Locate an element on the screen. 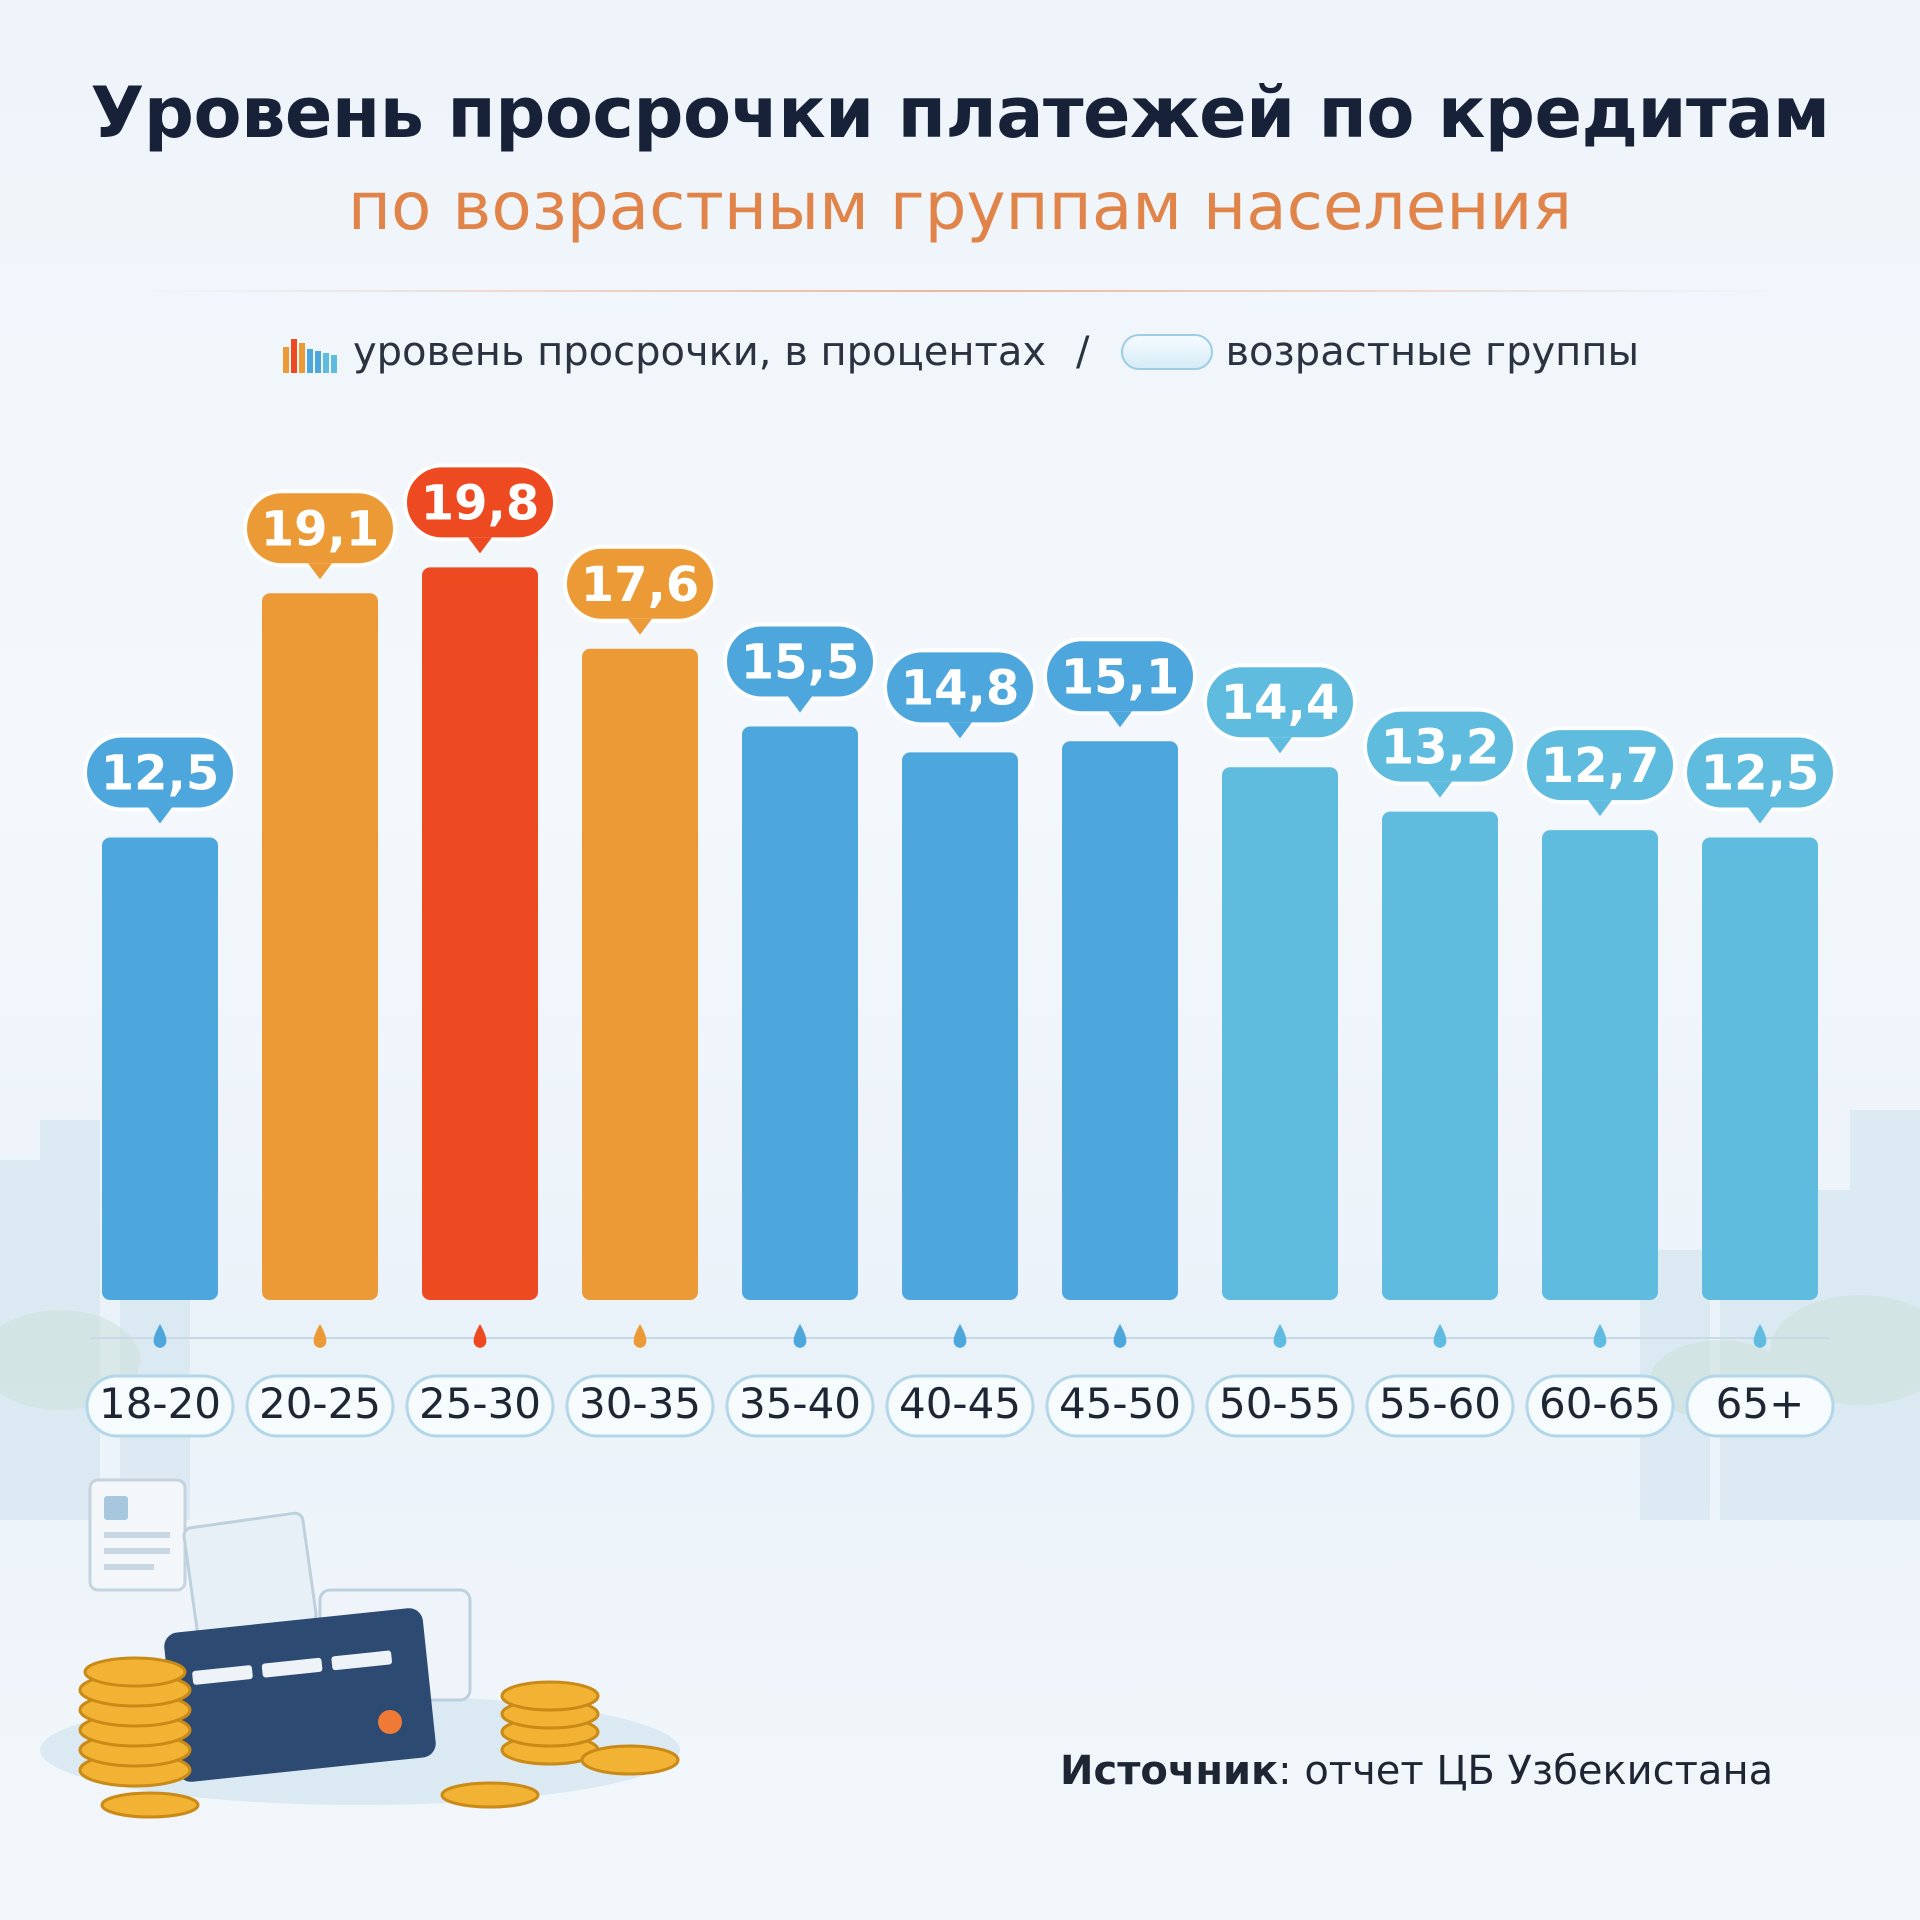 This screenshot has height=1920, width=1920. title-divider is located at coordinates (960, 291).